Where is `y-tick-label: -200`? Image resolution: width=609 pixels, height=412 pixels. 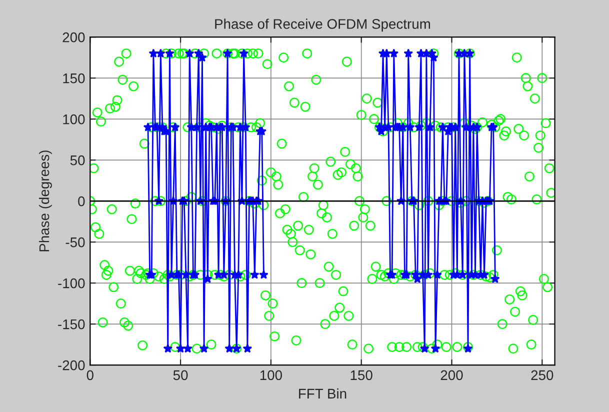 y-tick-label: -200 is located at coordinates (71, 365).